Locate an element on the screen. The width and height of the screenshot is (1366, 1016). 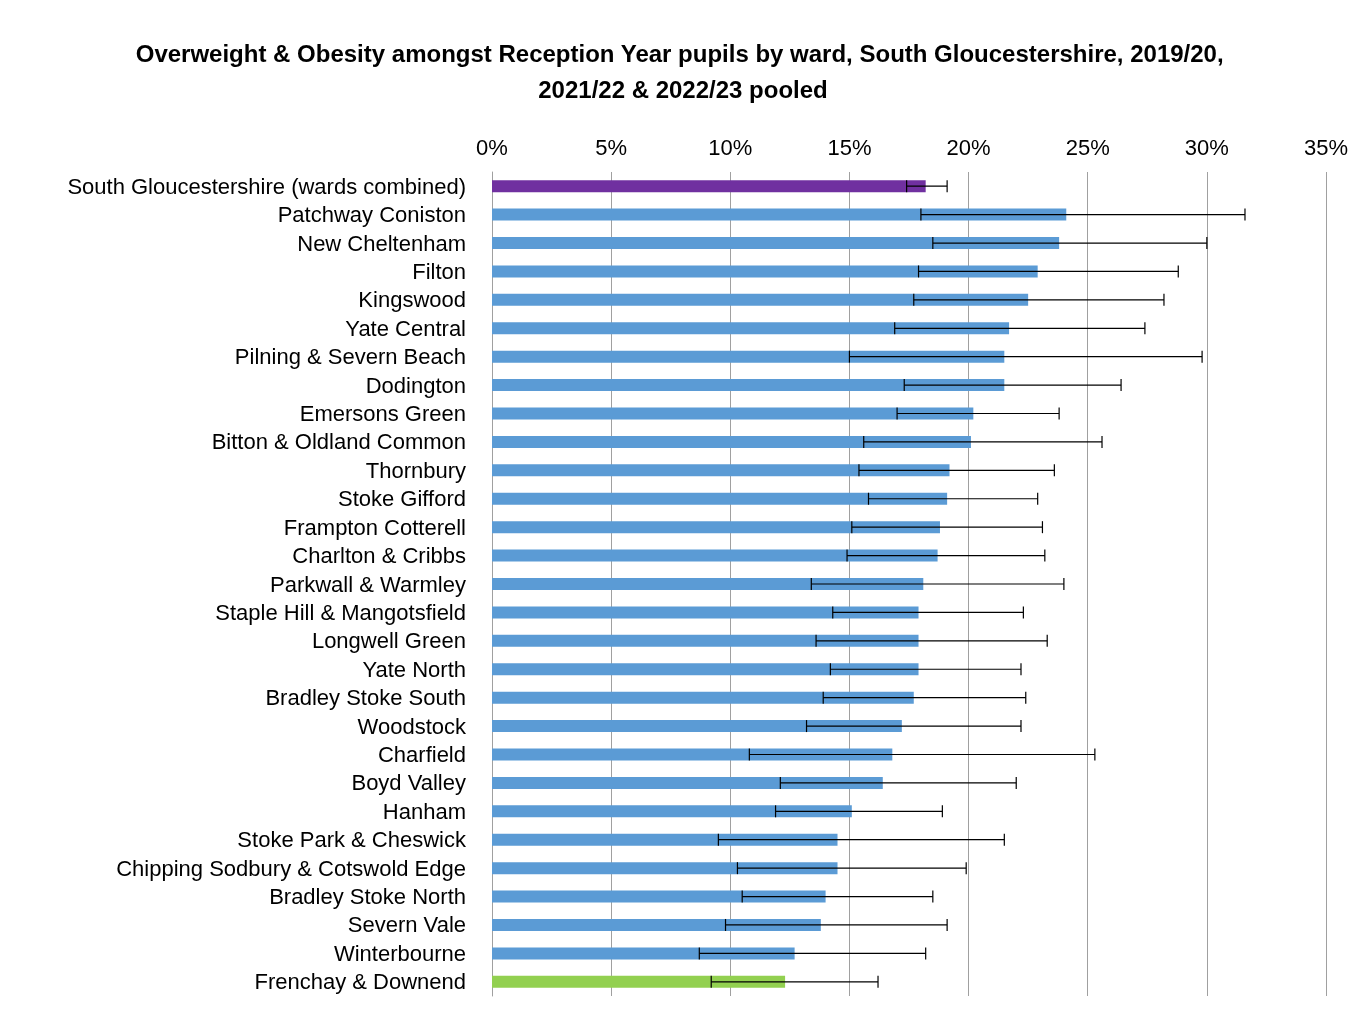
y-tick-label: New Cheltenham is located at coordinates (381, 243).